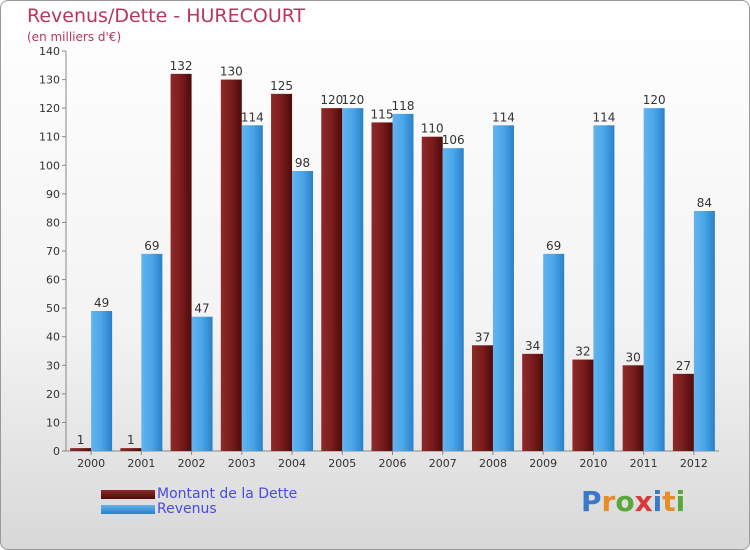 This screenshot has height=550, width=750. Describe the element at coordinates (704, 203) in the screenshot. I see `data-label-revenue: 84` at that location.